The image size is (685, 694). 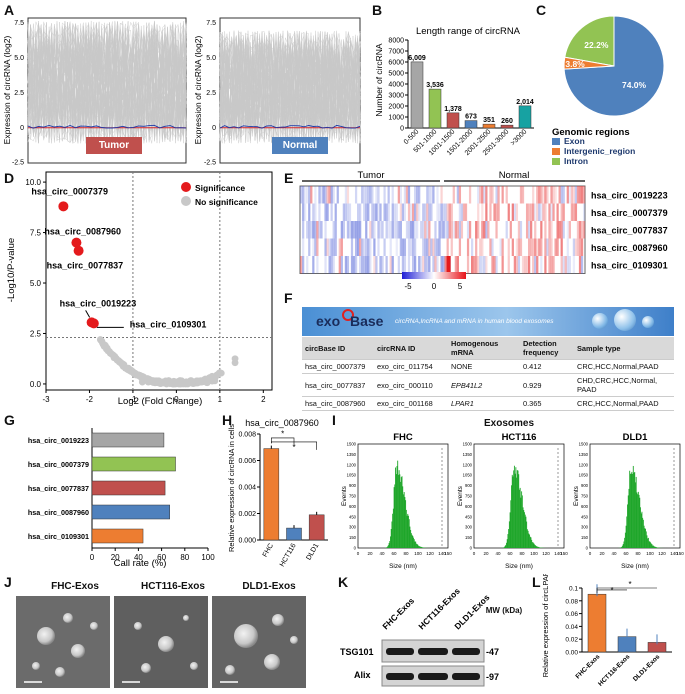 I want to click on exobase-logo-right: Base, so click(x=367, y=321).